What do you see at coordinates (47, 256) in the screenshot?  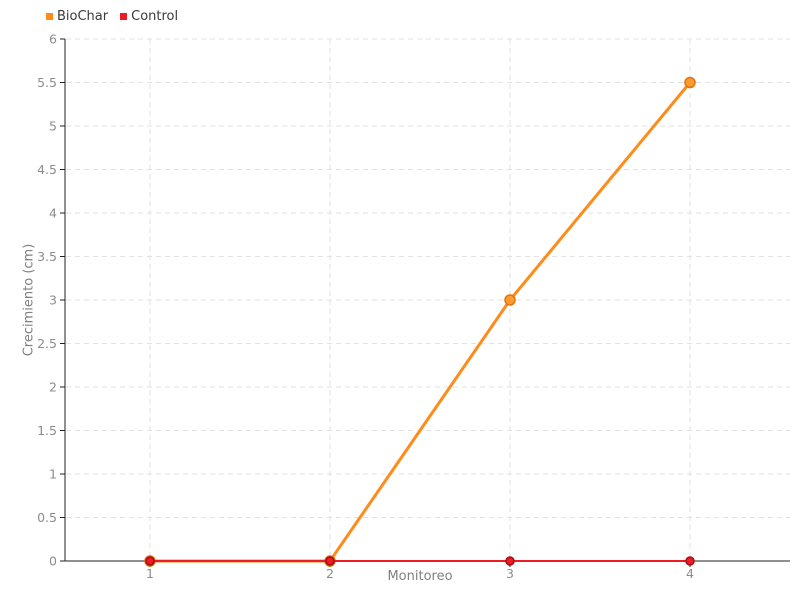 I see `y-tick-label: 3.5` at bounding box center [47, 256].